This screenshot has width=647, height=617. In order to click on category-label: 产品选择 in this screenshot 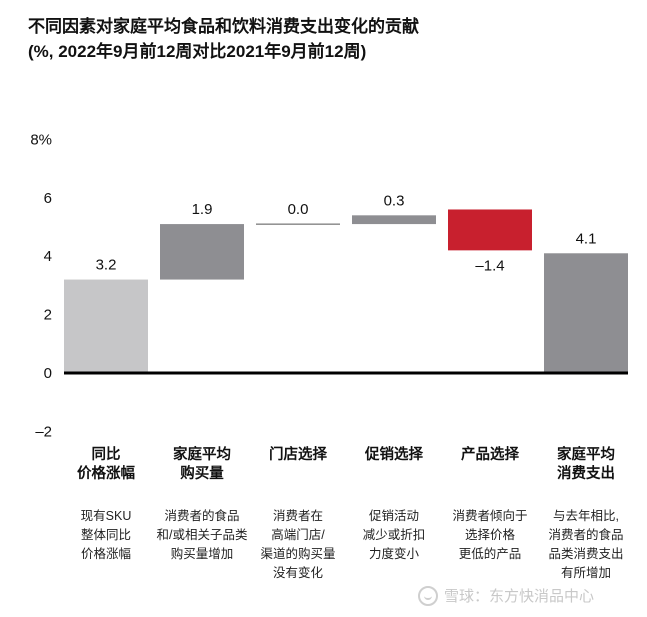, I will do `click(490, 455)`.